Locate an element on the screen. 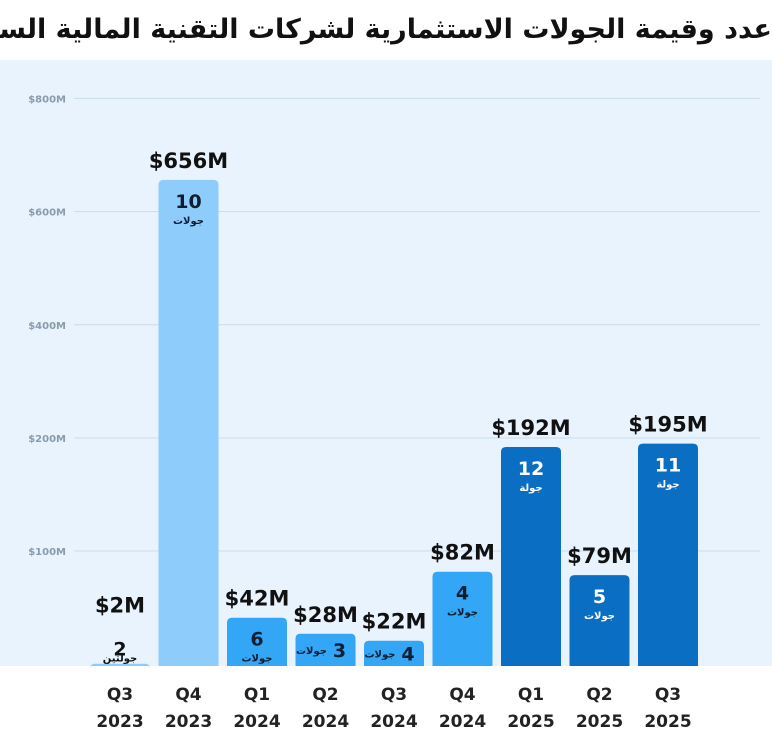 The height and width of the screenshot is (741, 772). y-tick-label: $800M is located at coordinates (47, 99).